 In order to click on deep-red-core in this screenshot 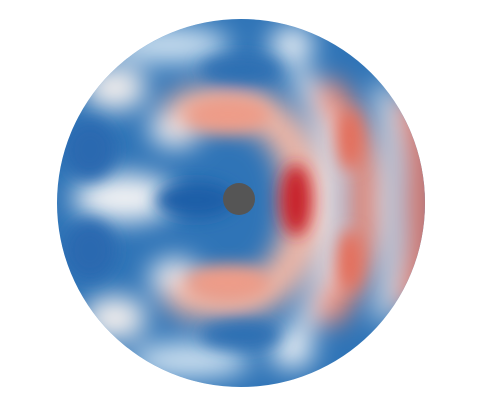, I will do `click(296, 200)`.